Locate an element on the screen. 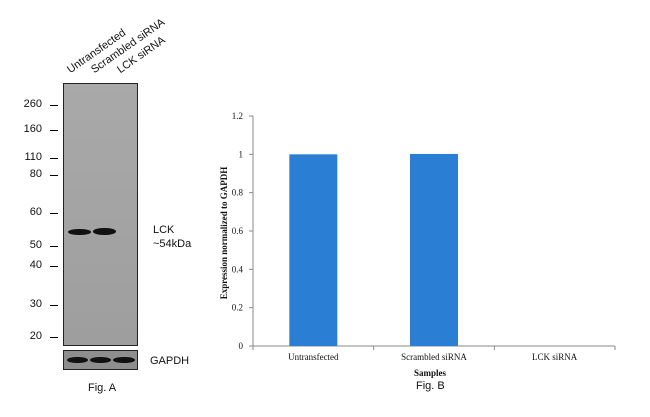 The image size is (650, 417). gapdh-blot is located at coordinates (100, 360).